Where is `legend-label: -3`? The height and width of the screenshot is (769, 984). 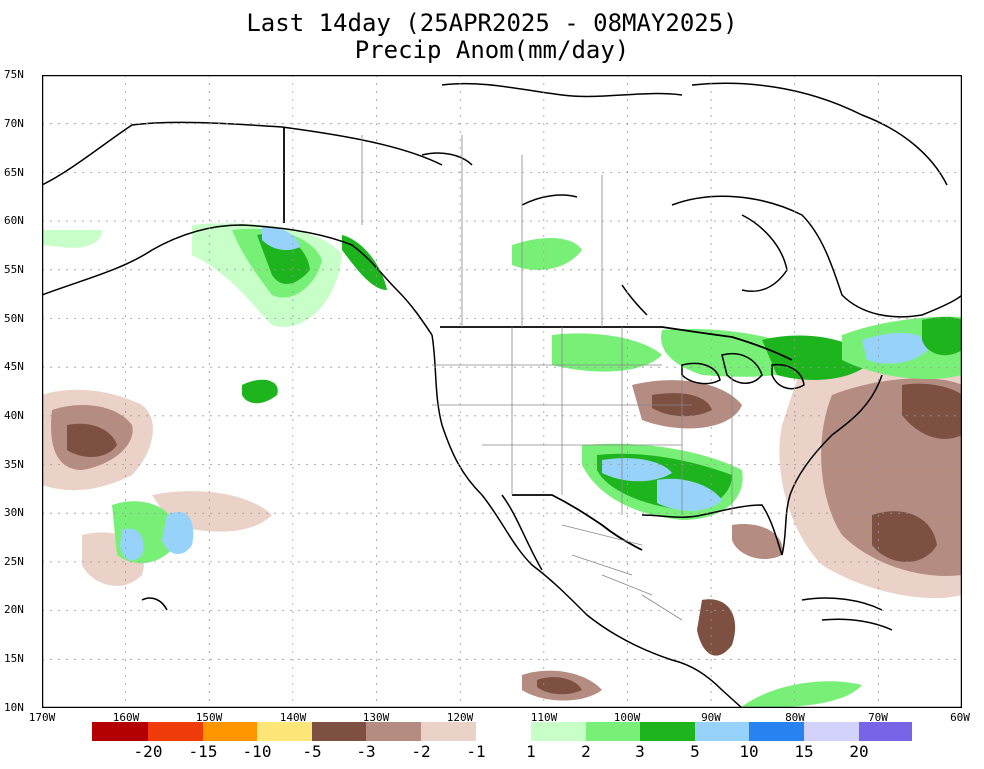 legend-label: -3 is located at coordinates (366, 751).